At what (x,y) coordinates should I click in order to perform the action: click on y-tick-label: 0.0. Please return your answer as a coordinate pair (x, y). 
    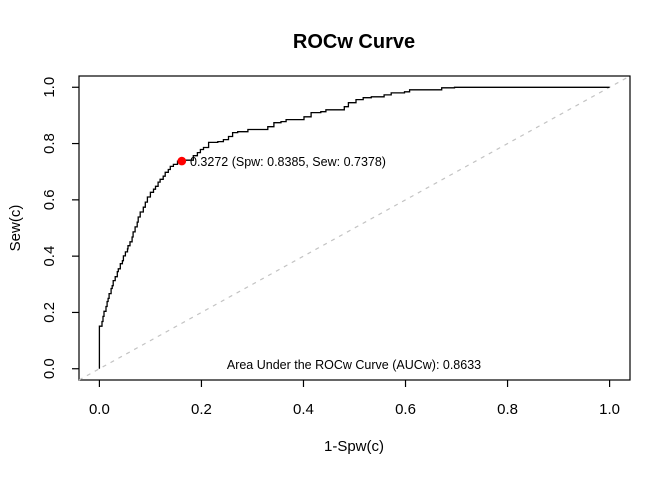
    Looking at the image, I should click on (49, 368).